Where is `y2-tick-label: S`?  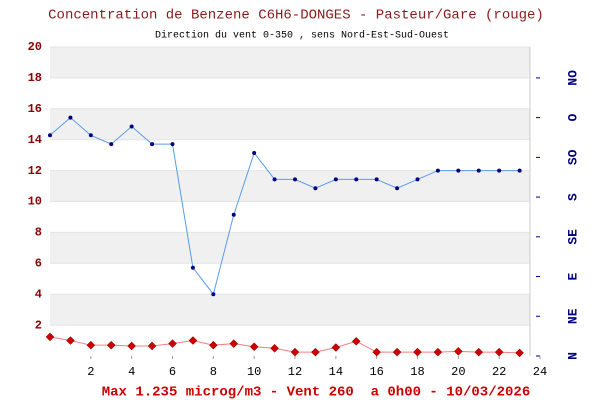 y2-tick-label: S is located at coordinates (572, 197).